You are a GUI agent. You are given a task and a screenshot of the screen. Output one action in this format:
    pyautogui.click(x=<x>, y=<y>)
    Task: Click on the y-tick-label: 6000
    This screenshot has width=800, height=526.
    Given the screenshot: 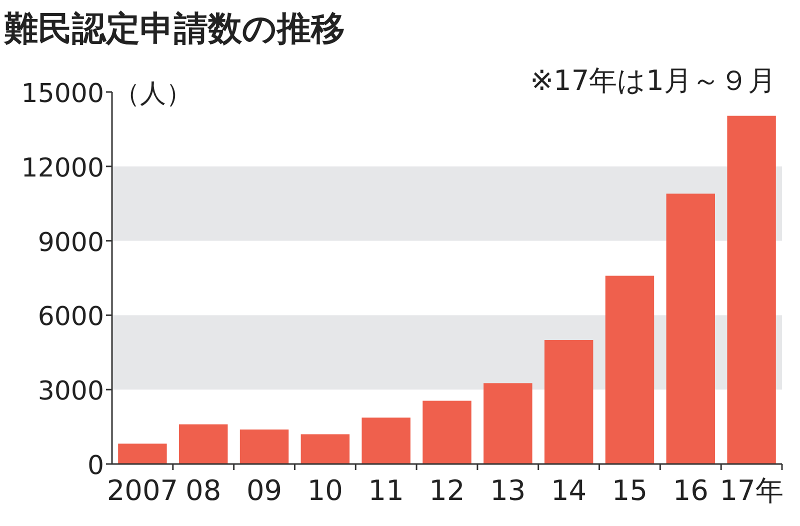 What is the action you would take?
    pyautogui.click(x=71, y=317)
    